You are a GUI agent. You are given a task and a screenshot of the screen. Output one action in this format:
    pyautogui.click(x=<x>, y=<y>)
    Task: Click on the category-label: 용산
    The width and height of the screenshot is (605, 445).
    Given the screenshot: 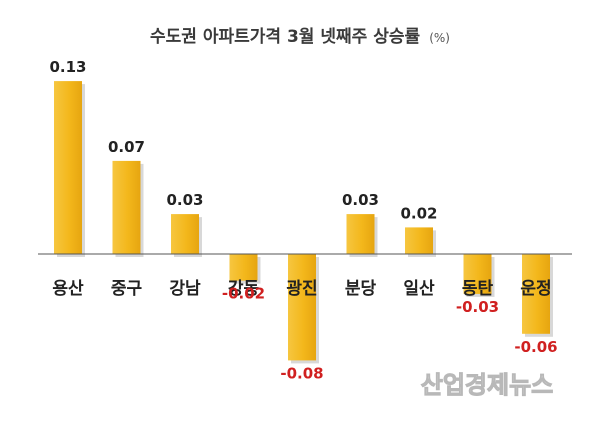 What is the action you would take?
    pyautogui.click(x=68, y=289)
    